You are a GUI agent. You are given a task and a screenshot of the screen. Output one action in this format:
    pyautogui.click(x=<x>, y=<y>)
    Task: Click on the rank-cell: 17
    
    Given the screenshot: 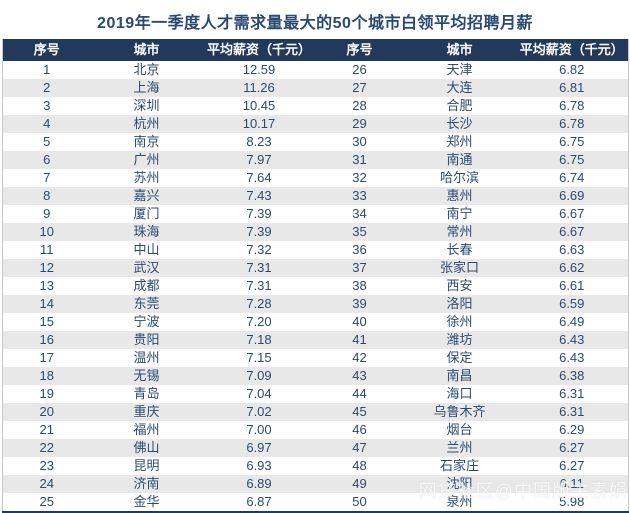 What is the action you would take?
    pyautogui.click(x=46, y=357)
    